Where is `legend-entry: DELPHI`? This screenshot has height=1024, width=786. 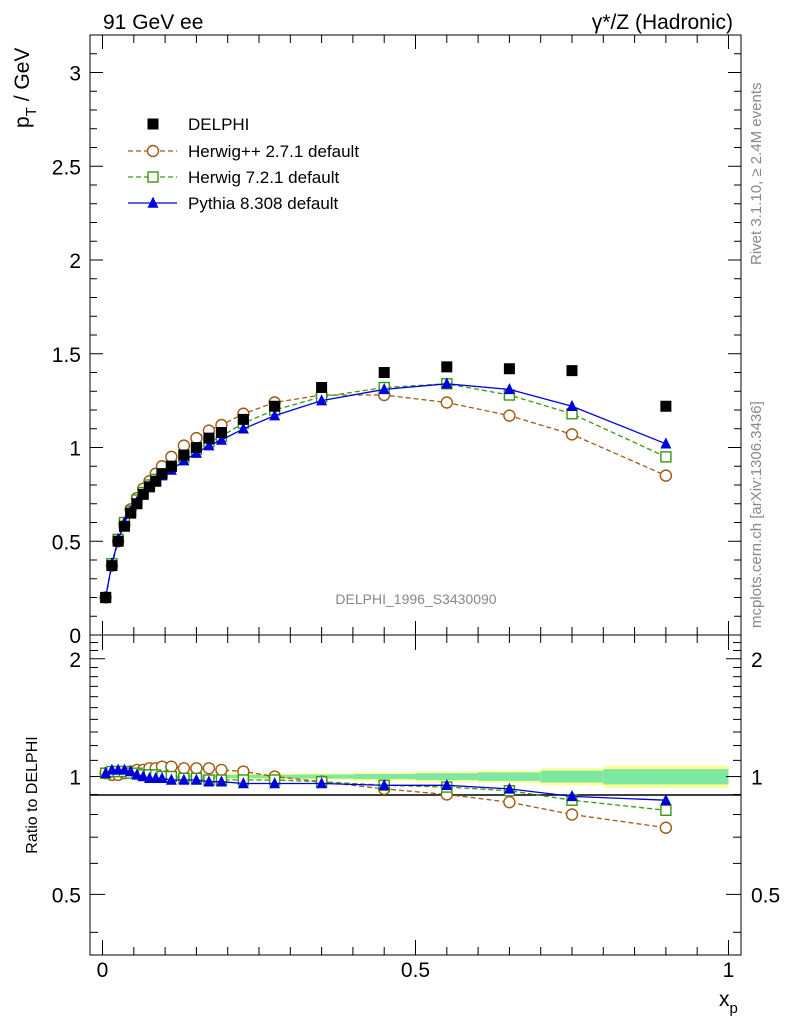
legend-entry: DELPHI is located at coordinates (198, 124).